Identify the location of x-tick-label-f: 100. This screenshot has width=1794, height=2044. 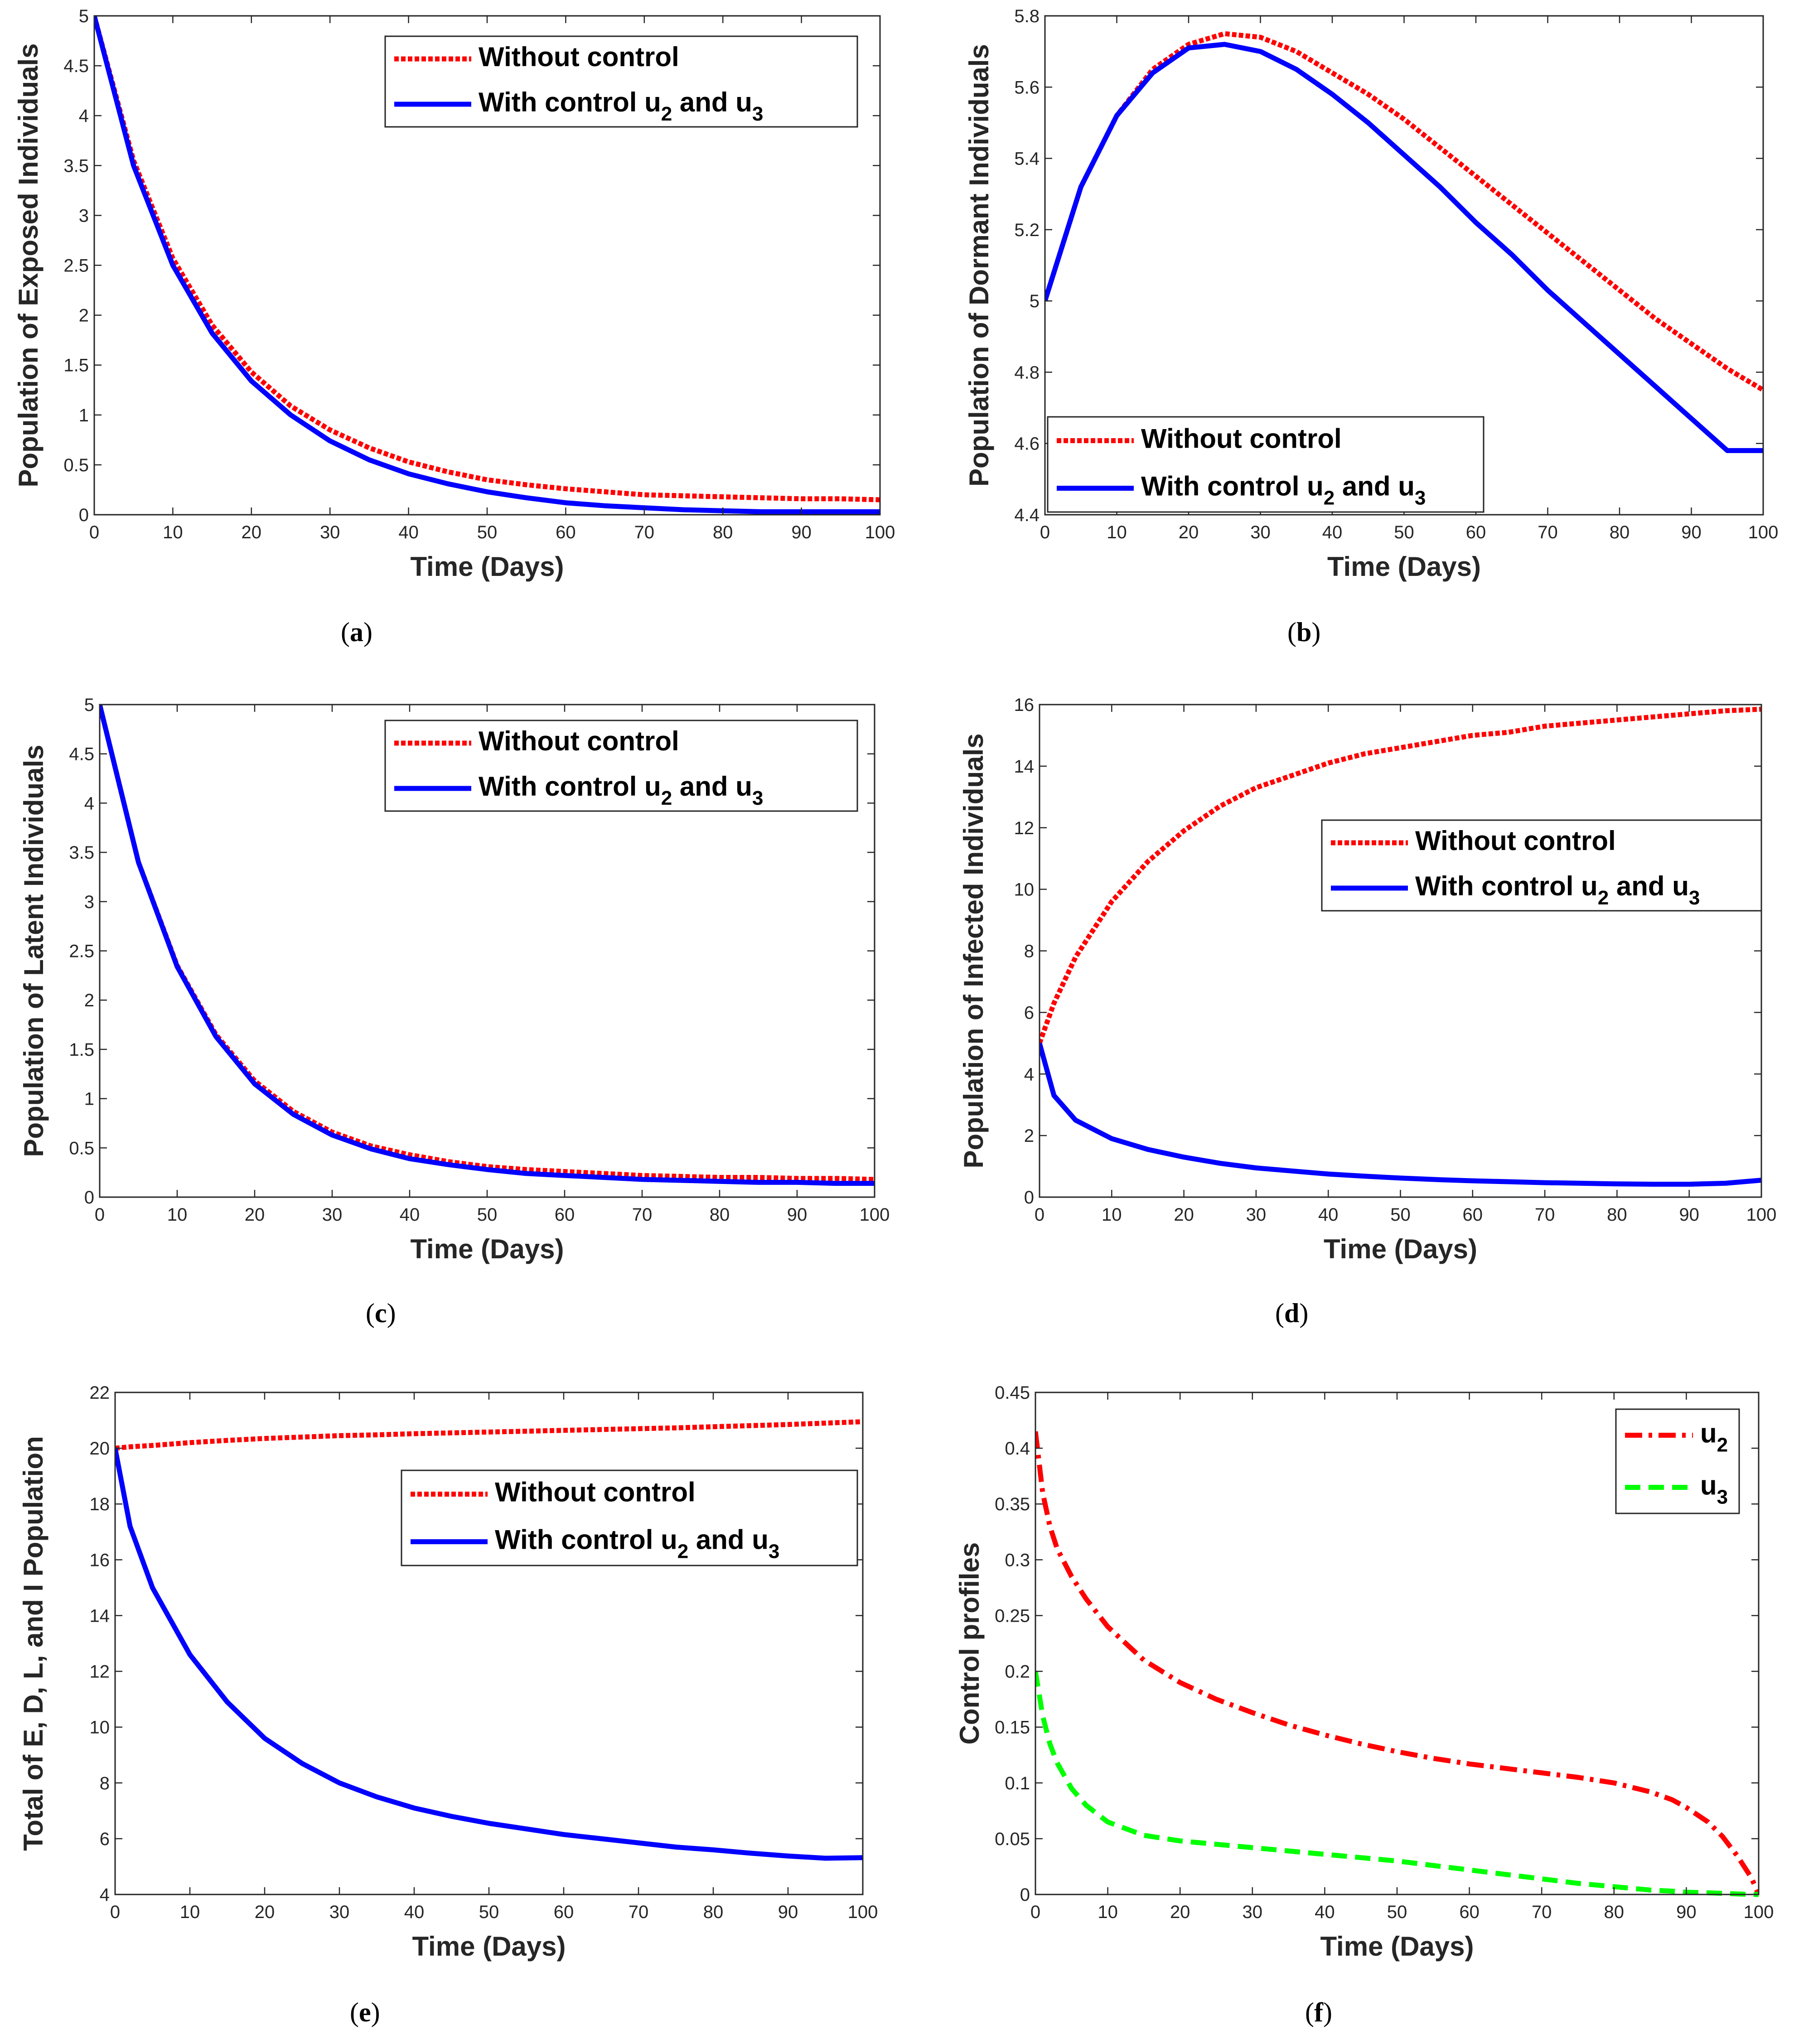
(1759, 1912).